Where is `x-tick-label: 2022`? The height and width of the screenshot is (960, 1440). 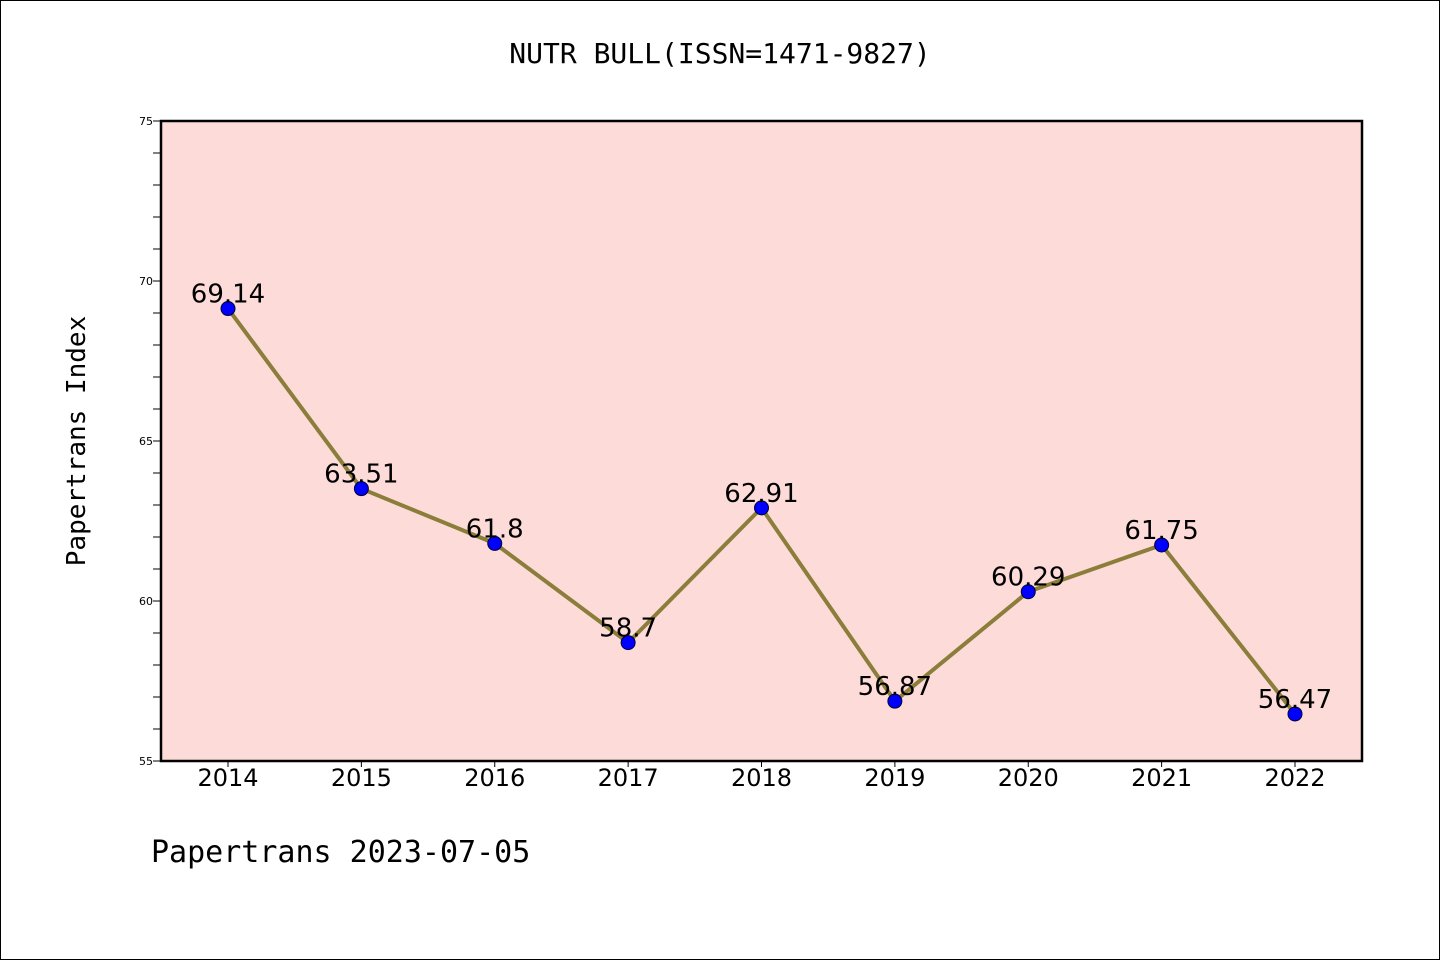 x-tick-label: 2022 is located at coordinates (1294, 778).